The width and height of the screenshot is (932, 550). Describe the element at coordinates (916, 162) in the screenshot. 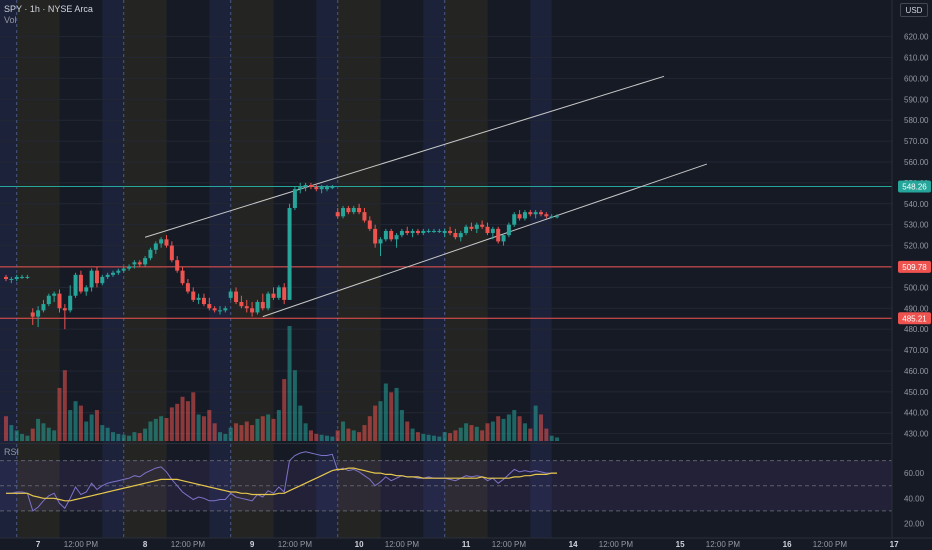

I see `price-tick-label-6: 560.00` at that location.